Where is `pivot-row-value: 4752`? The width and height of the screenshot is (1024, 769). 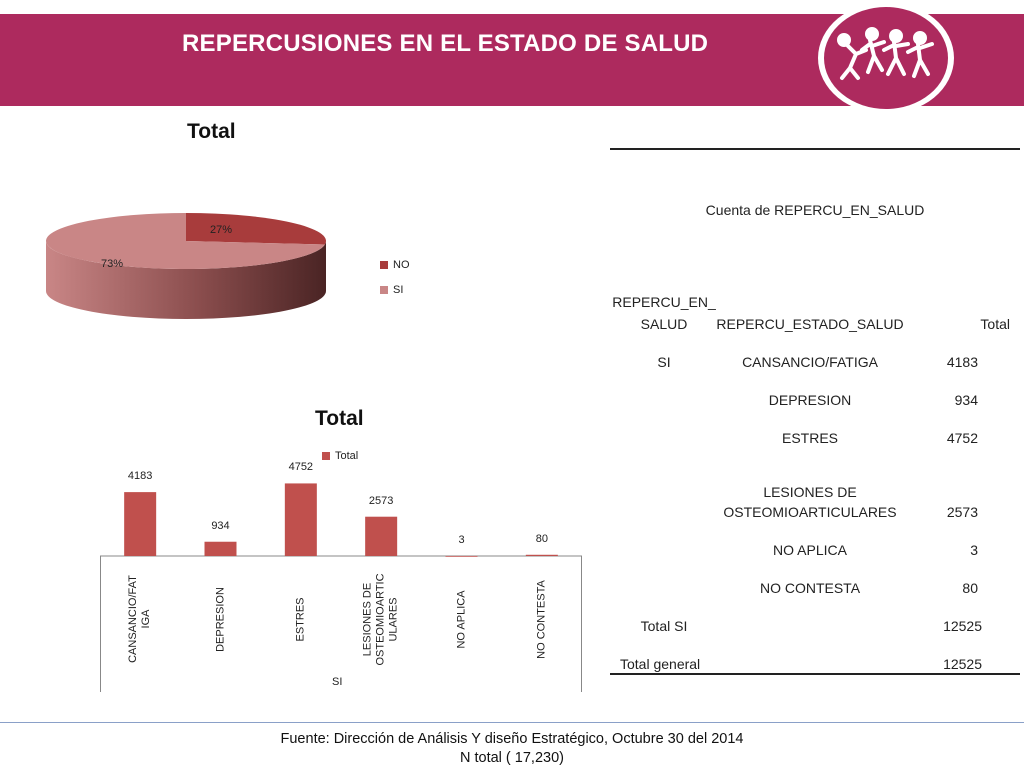
pivot-row-value: 4752 is located at coordinates (962, 438).